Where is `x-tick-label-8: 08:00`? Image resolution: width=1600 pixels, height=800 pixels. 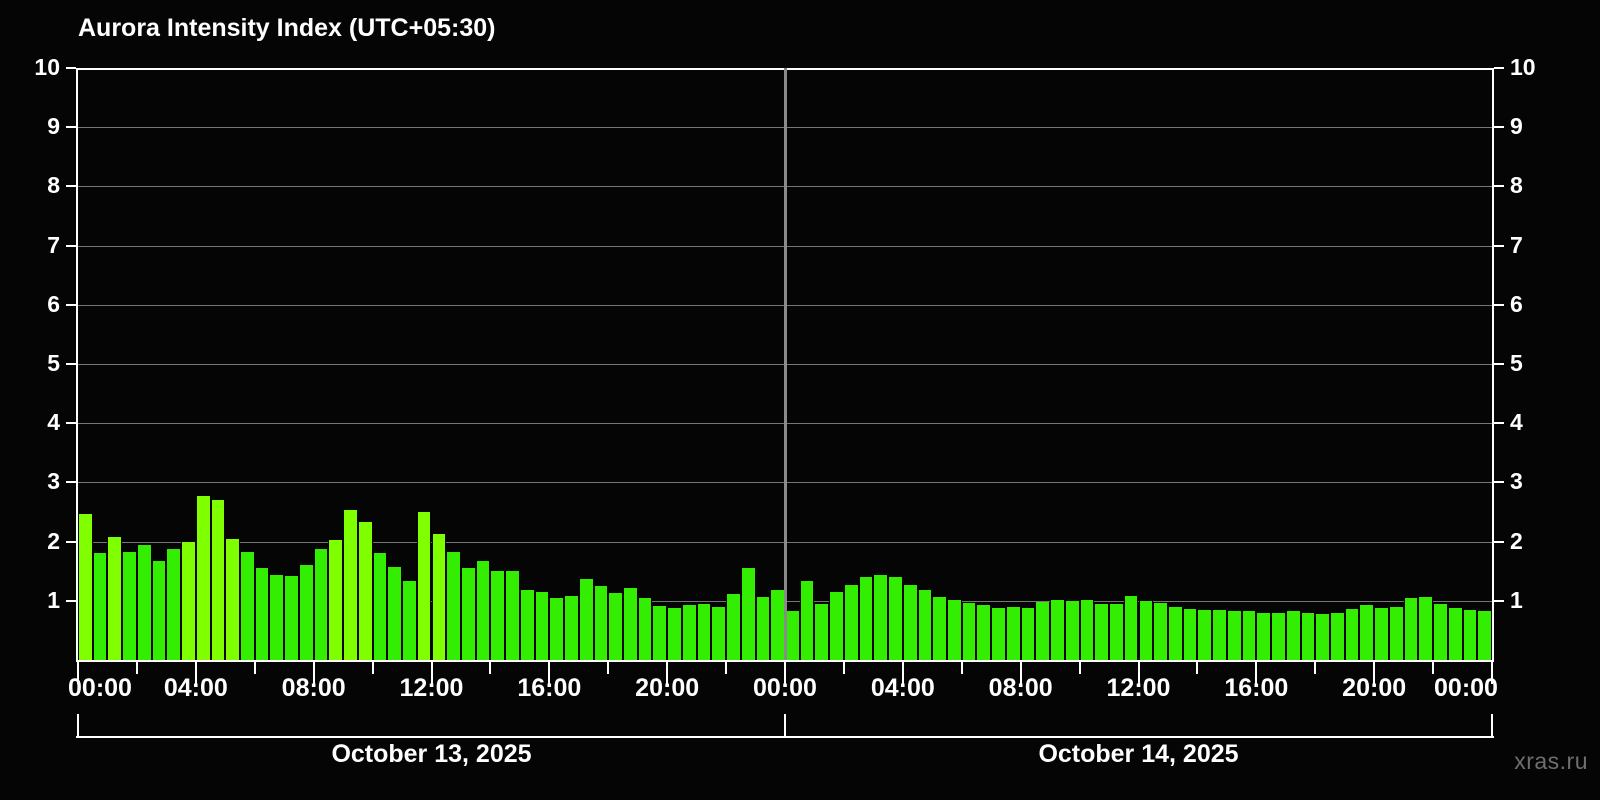
x-tick-label-8: 08:00 is located at coordinates (1020, 688).